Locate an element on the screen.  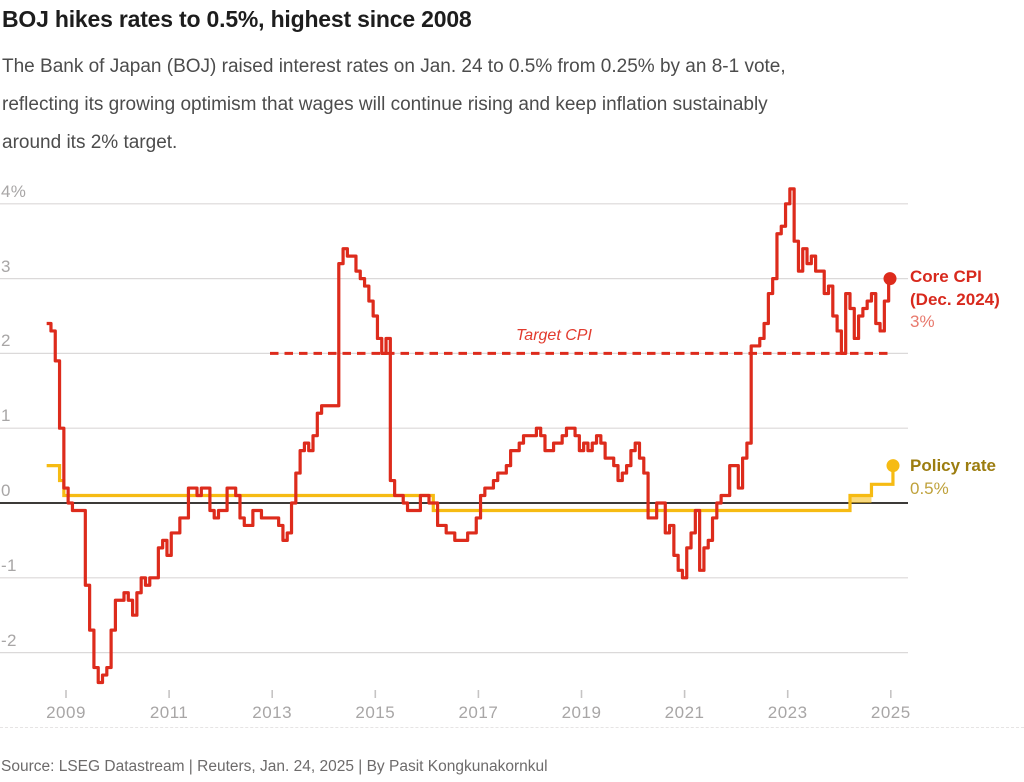
core-cpi-legend: Core CPI (Dec. 2024) 3% is located at coordinates (967, 300).